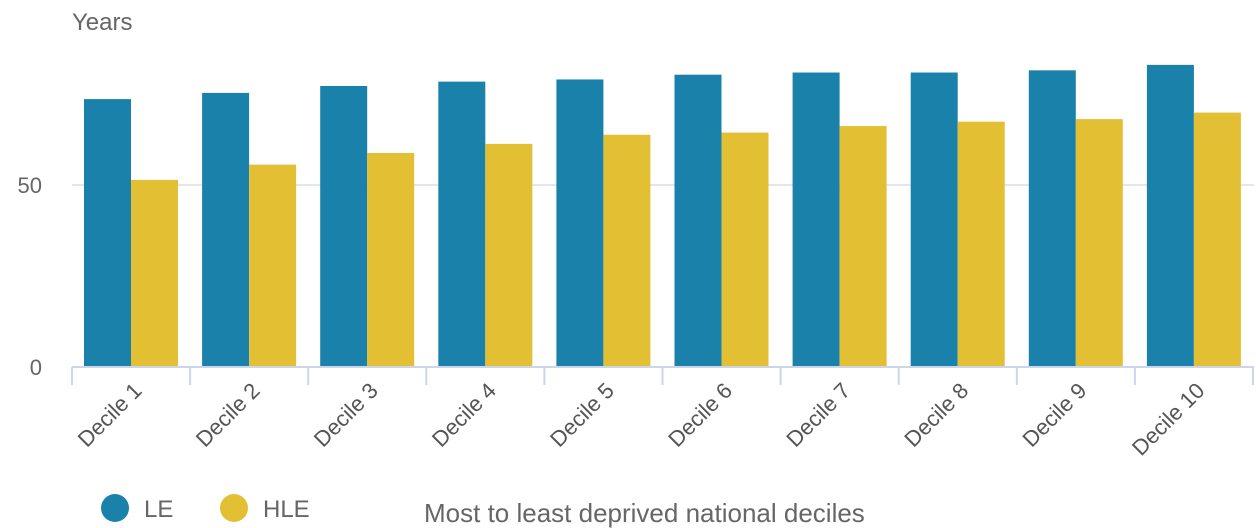 The image size is (1256, 528). Describe the element at coordinates (228, 415) in the screenshot. I see `x-tick-label: Decile 2` at that location.